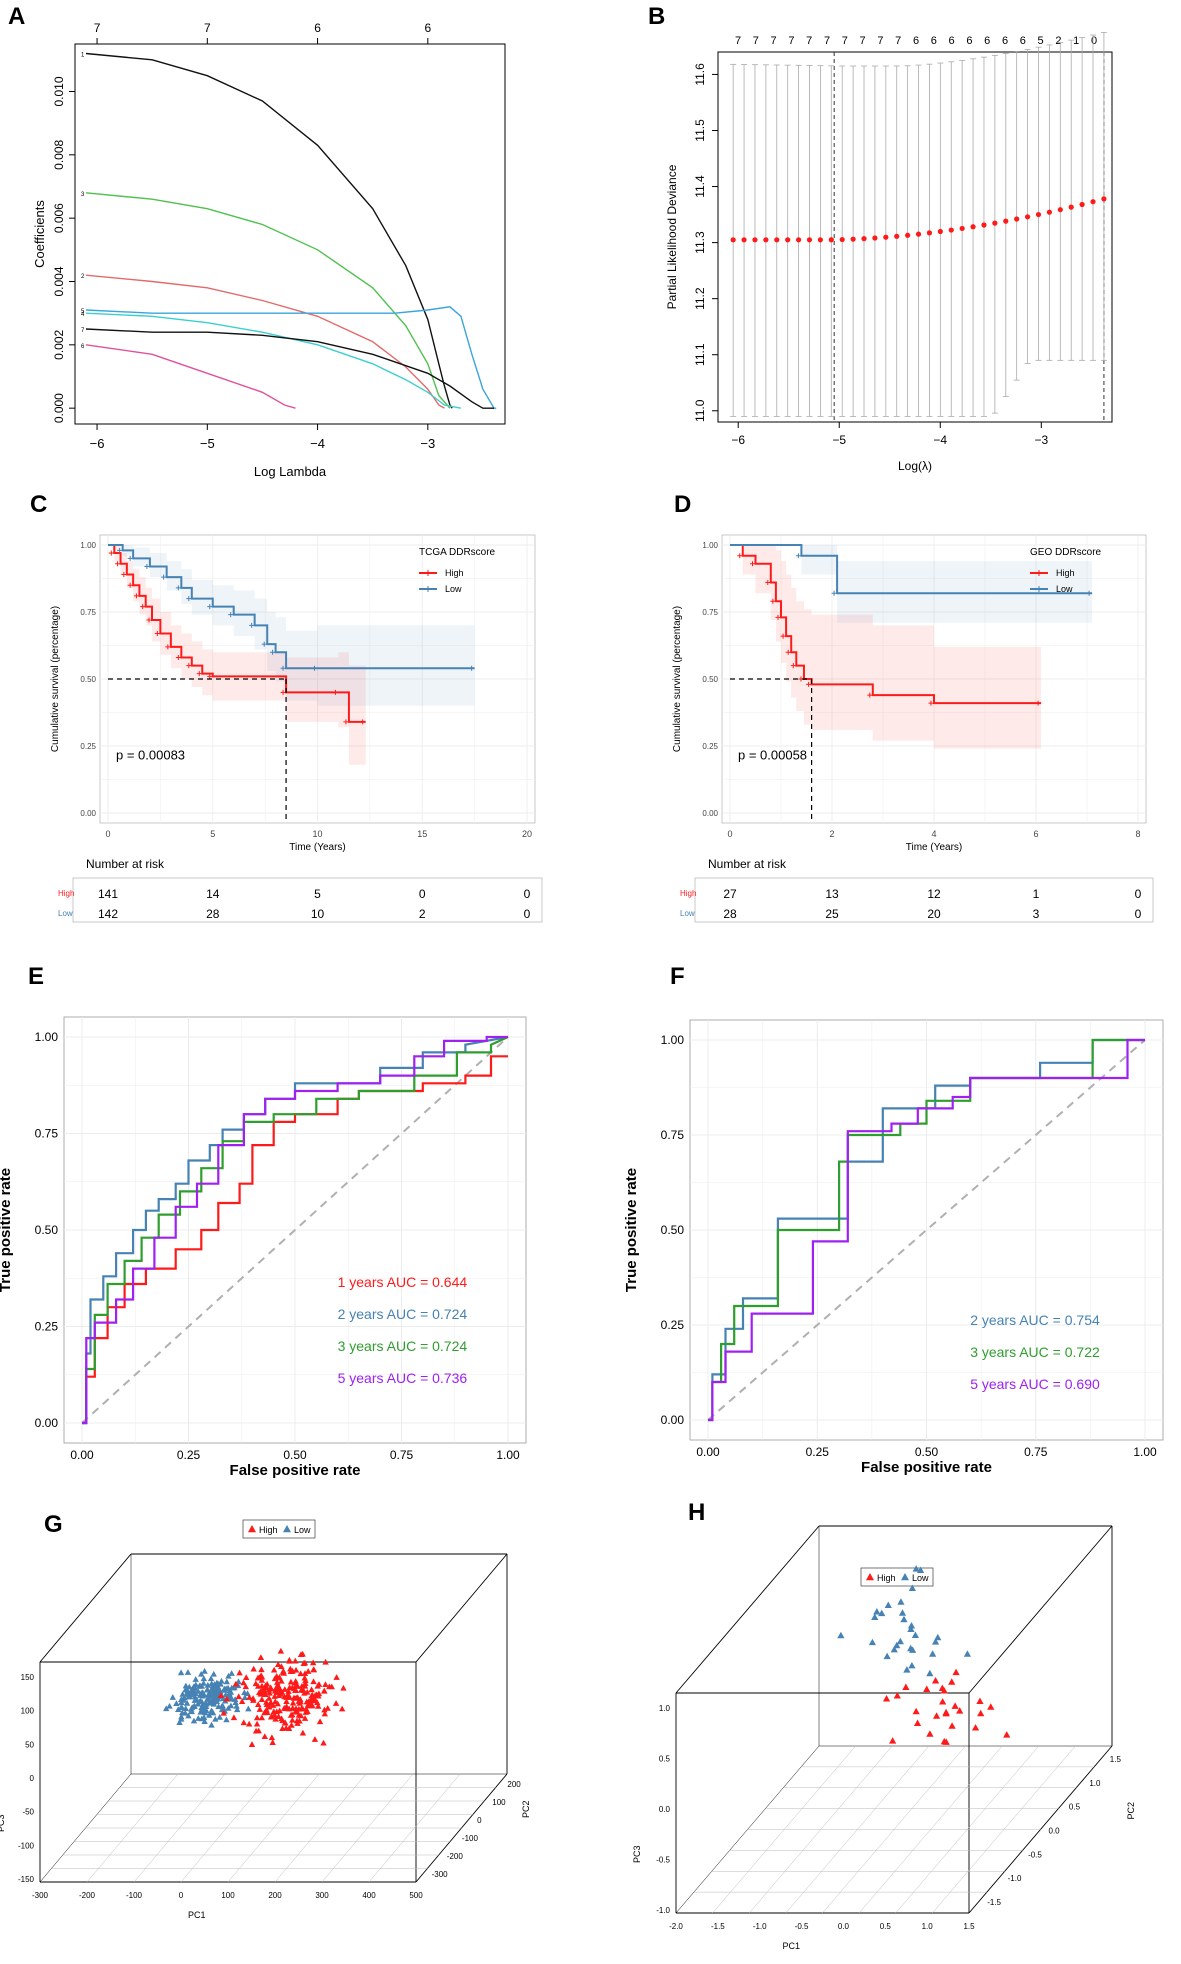  I want to click on x-tick-label: 0.25, so click(818, 1452).